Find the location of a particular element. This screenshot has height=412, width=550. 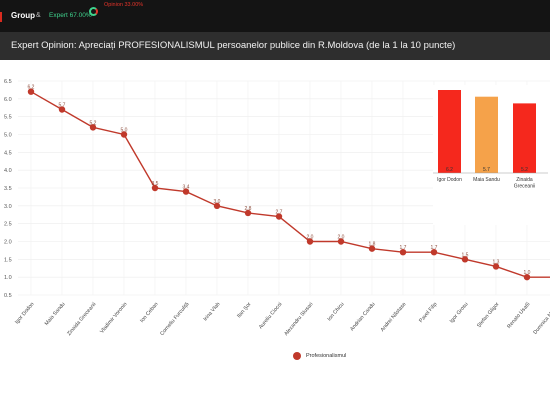

x-tick-label: Ion Ceban is located at coordinates (149, 312).